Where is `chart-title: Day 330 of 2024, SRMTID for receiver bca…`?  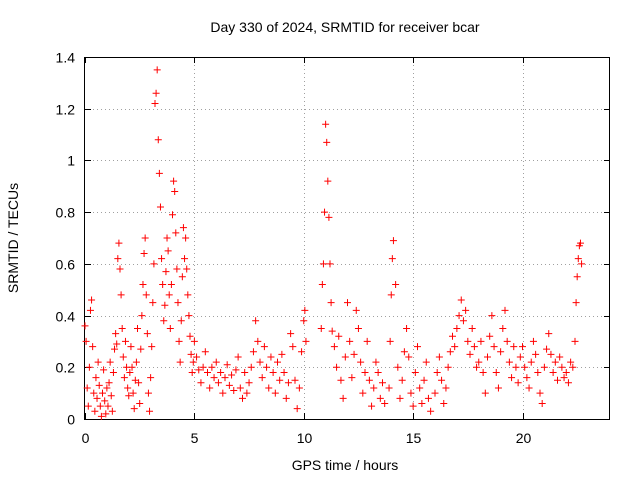
chart-title: Day 330 of 2024, SRMTID for receiver bca… is located at coordinates (345, 27).